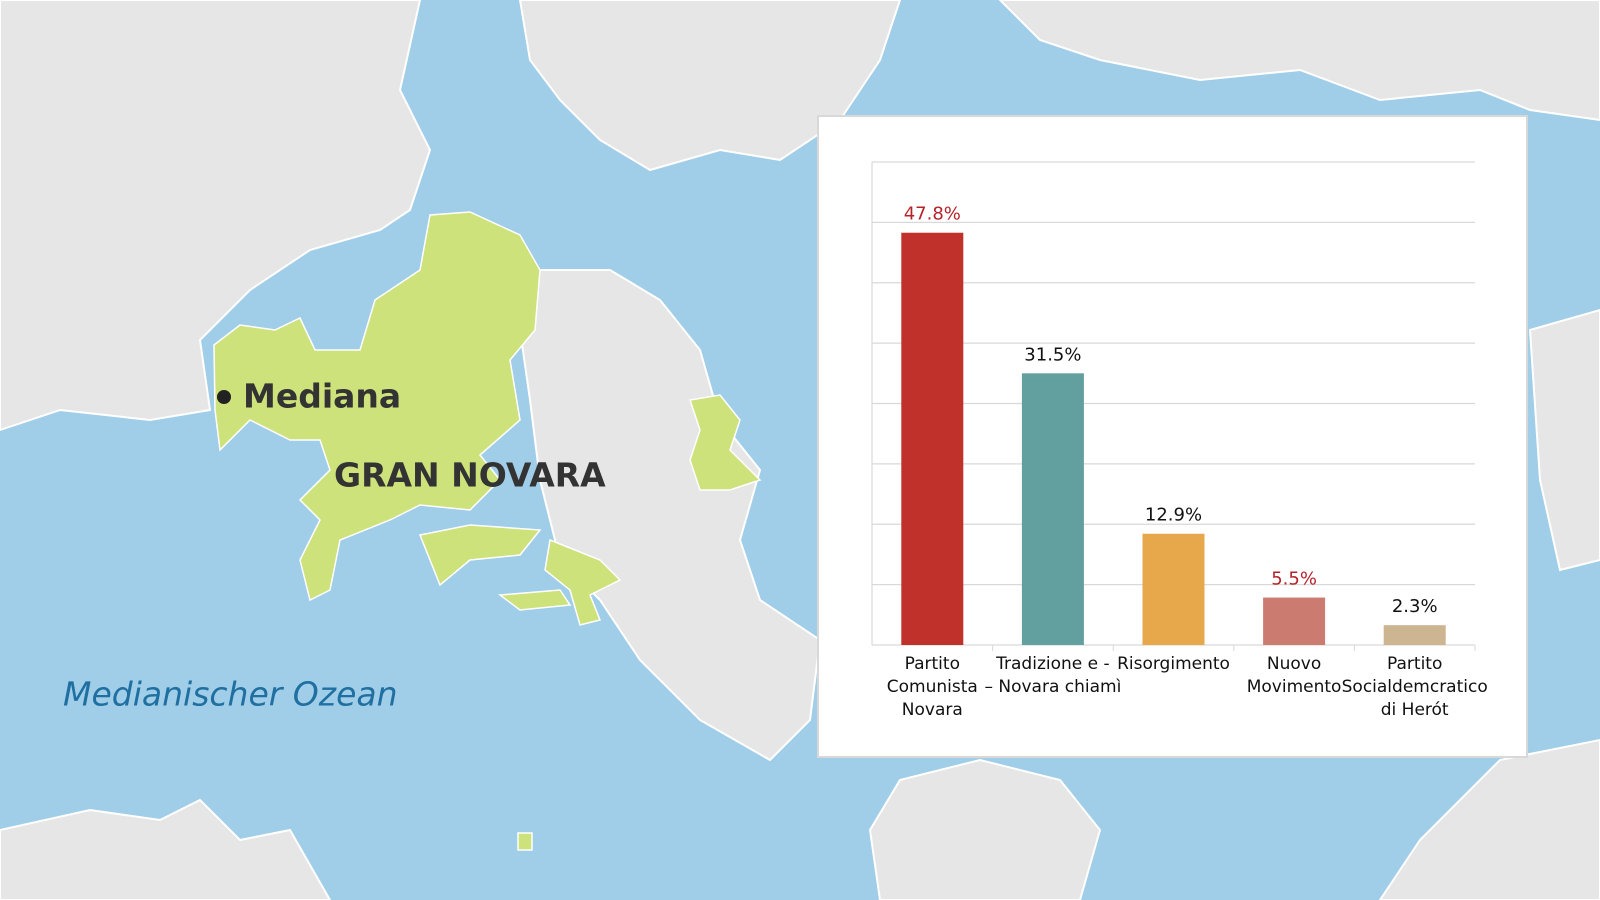 The height and width of the screenshot is (900, 1600). I want to click on value-label: 31.5%, so click(1052, 354).